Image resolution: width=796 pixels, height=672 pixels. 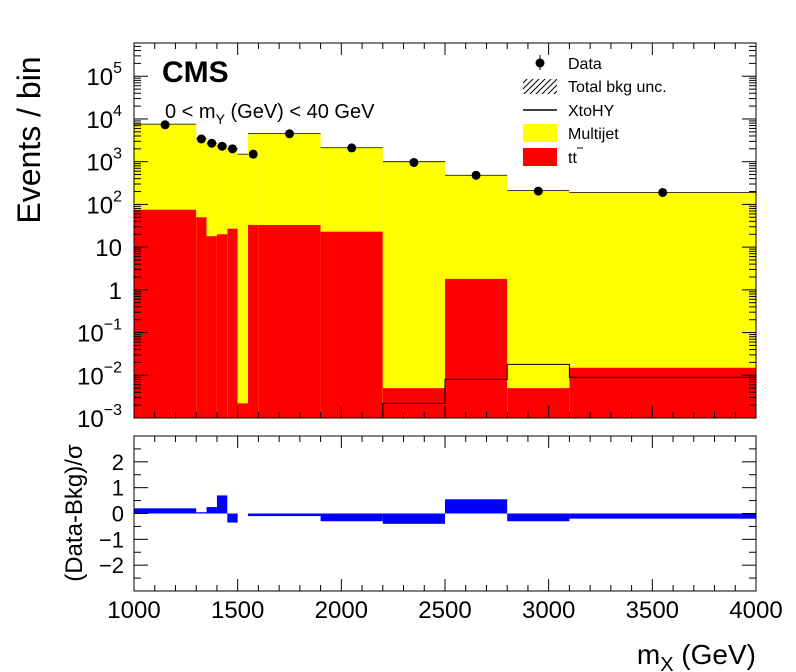 What do you see at coordinates (572, 158) in the screenshot?
I see `legend-ttbar-label: tt` at bounding box center [572, 158].